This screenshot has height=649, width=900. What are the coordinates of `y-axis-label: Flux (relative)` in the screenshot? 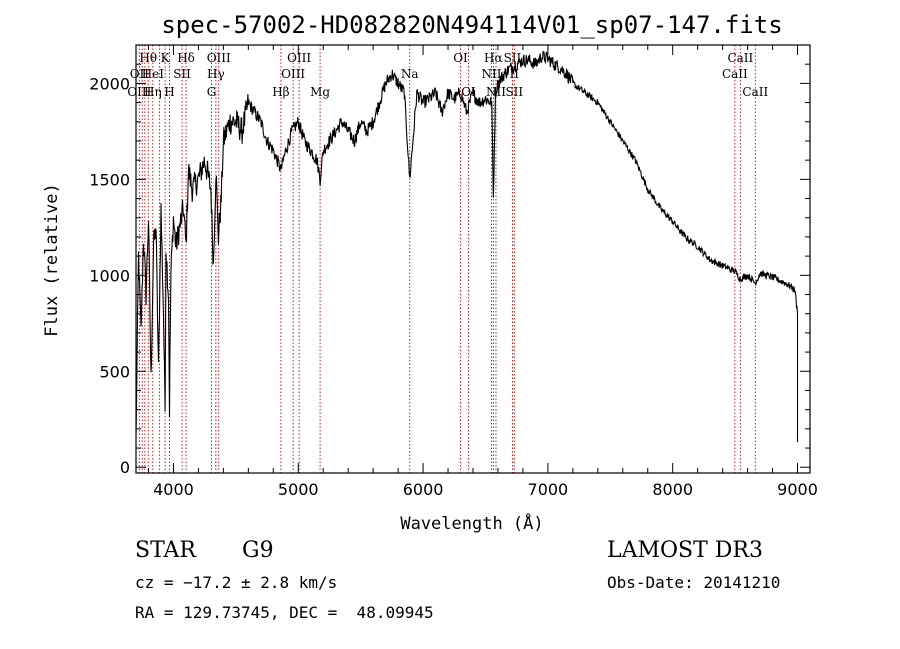 It's located at (52, 260).